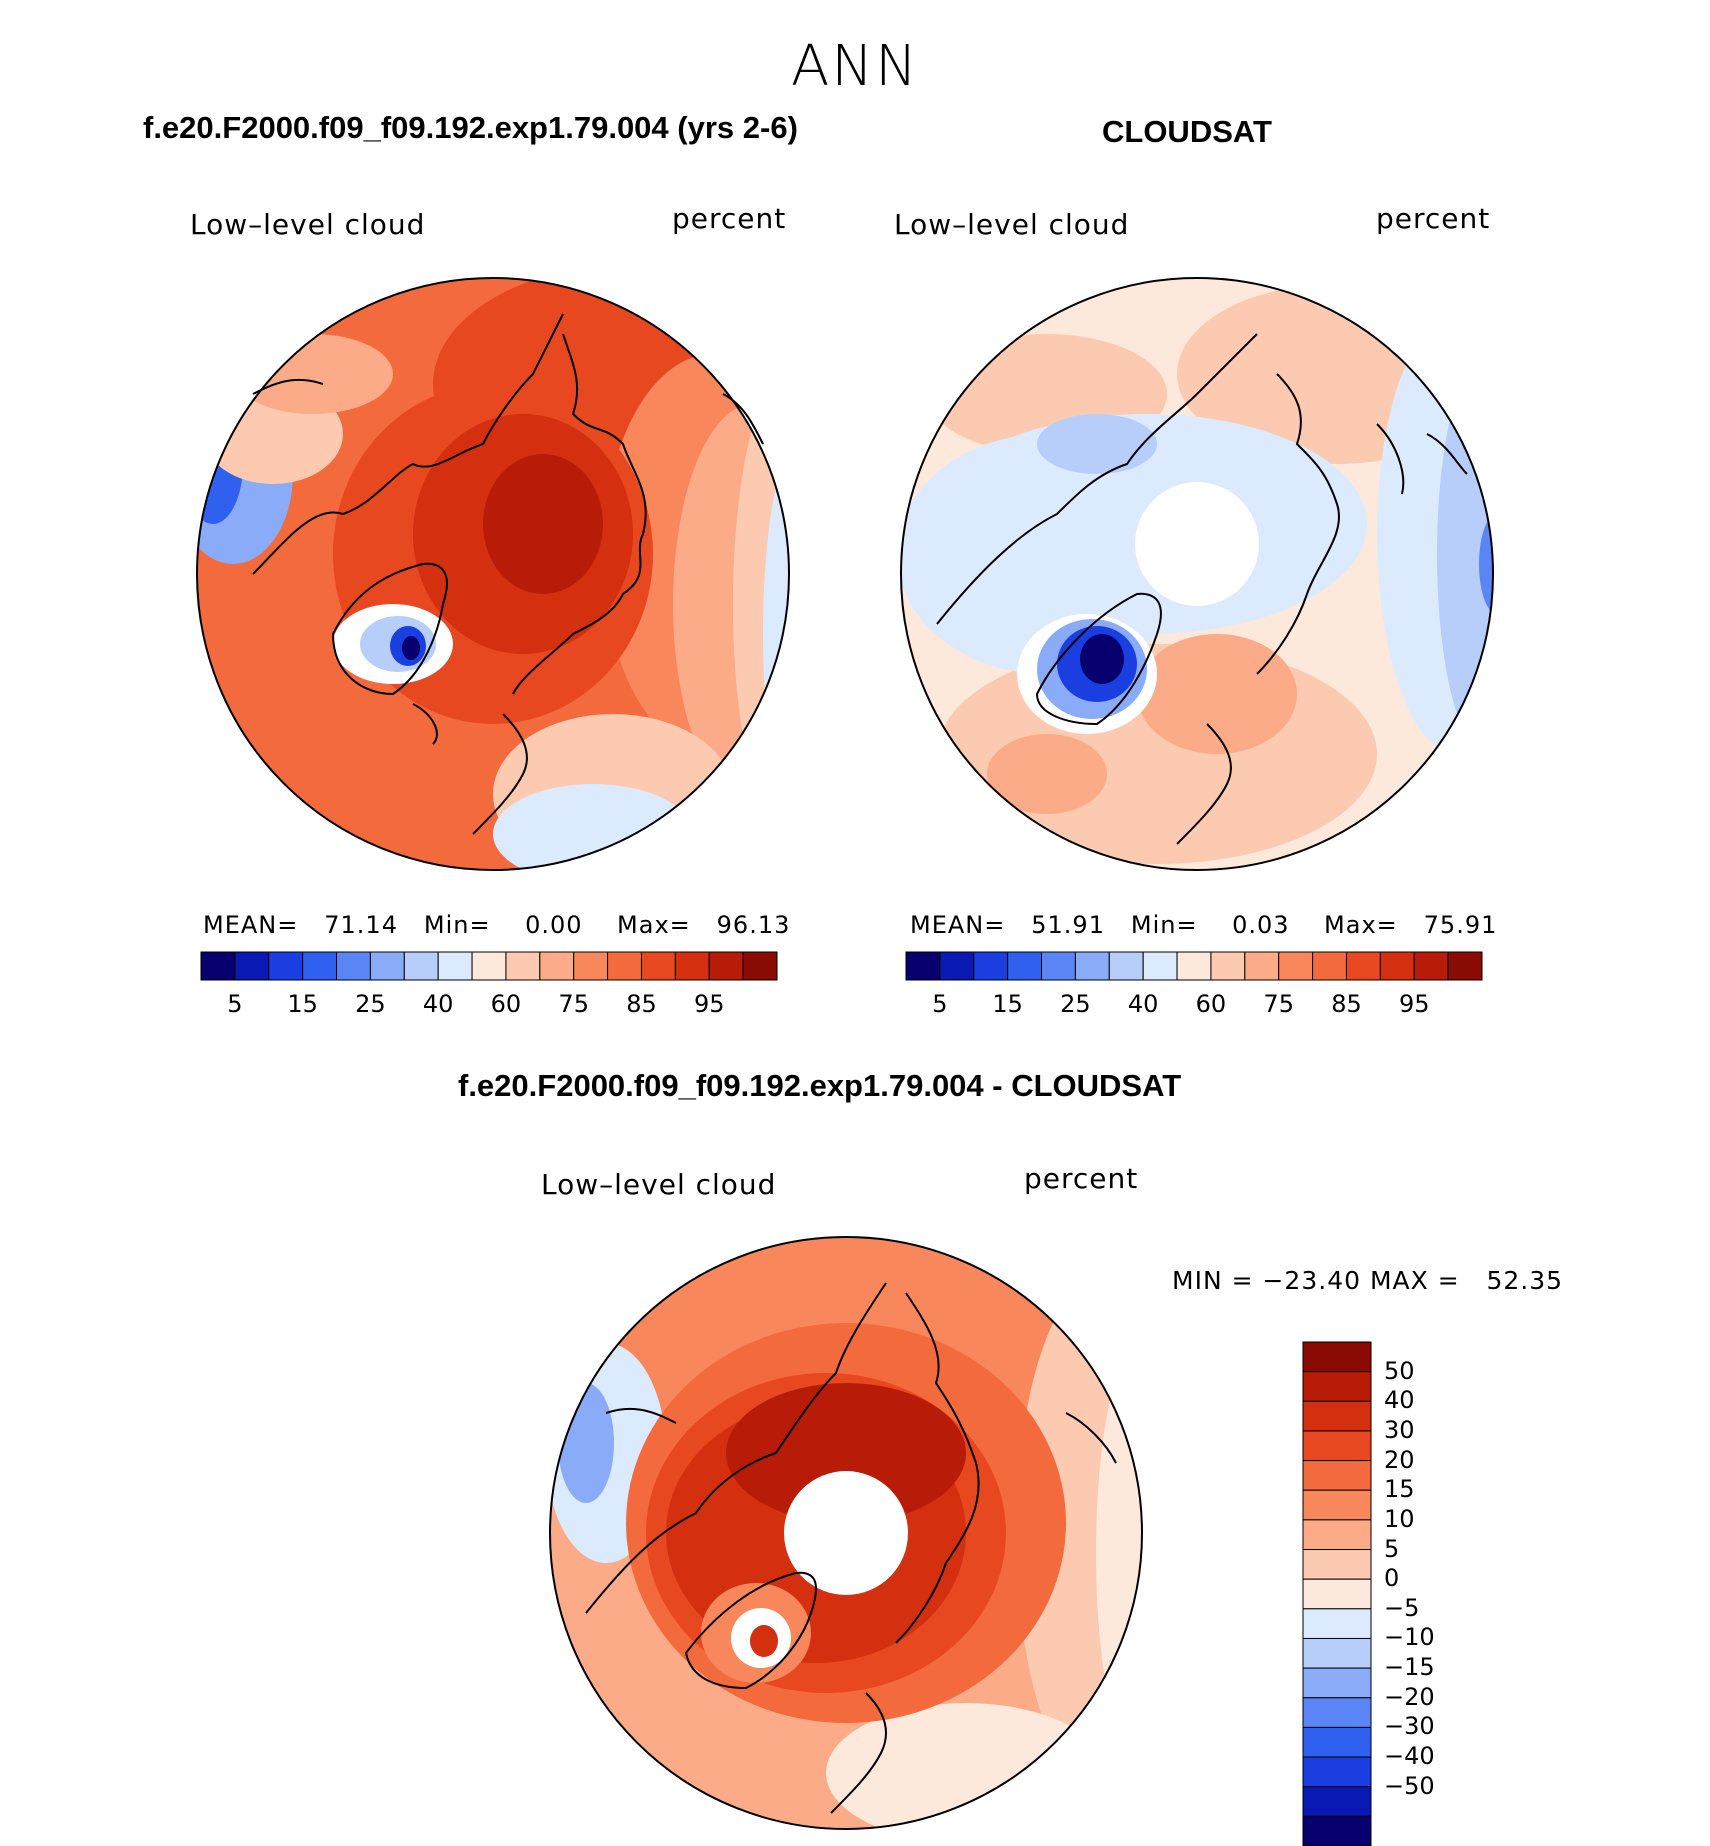 Image resolution: width=1710 pixels, height=1846 pixels. What do you see at coordinates (729, 218) in the screenshot?
I see `left-units-label: percent` at bounding box center [729, 218].